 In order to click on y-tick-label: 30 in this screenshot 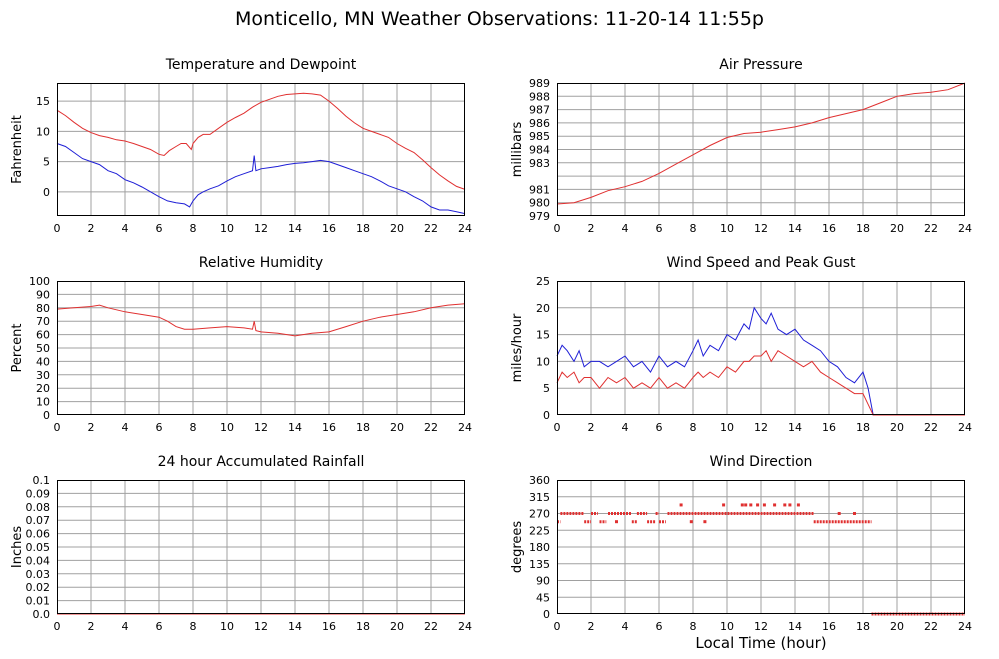, I will do `click(43, 375)`.